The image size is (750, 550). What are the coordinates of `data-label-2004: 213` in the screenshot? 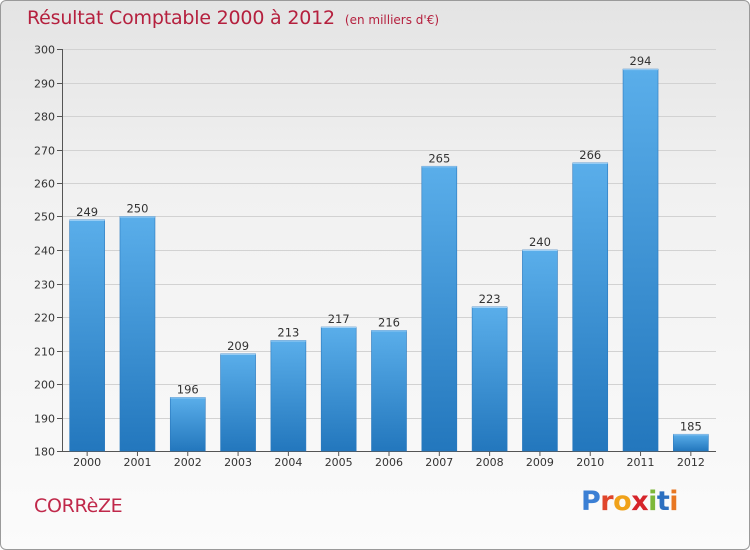 It's located at (288, 332).